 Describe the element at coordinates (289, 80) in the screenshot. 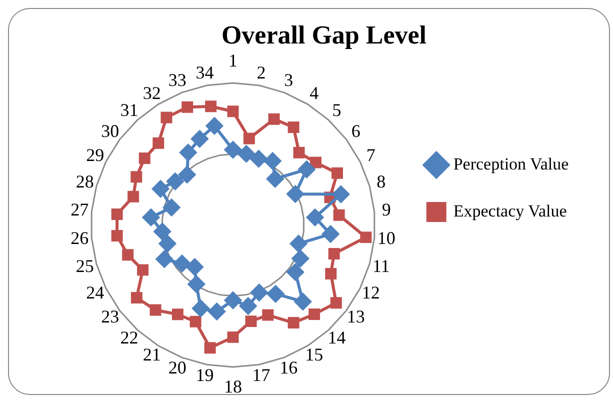

I see `spoke-label: 3` at that location.